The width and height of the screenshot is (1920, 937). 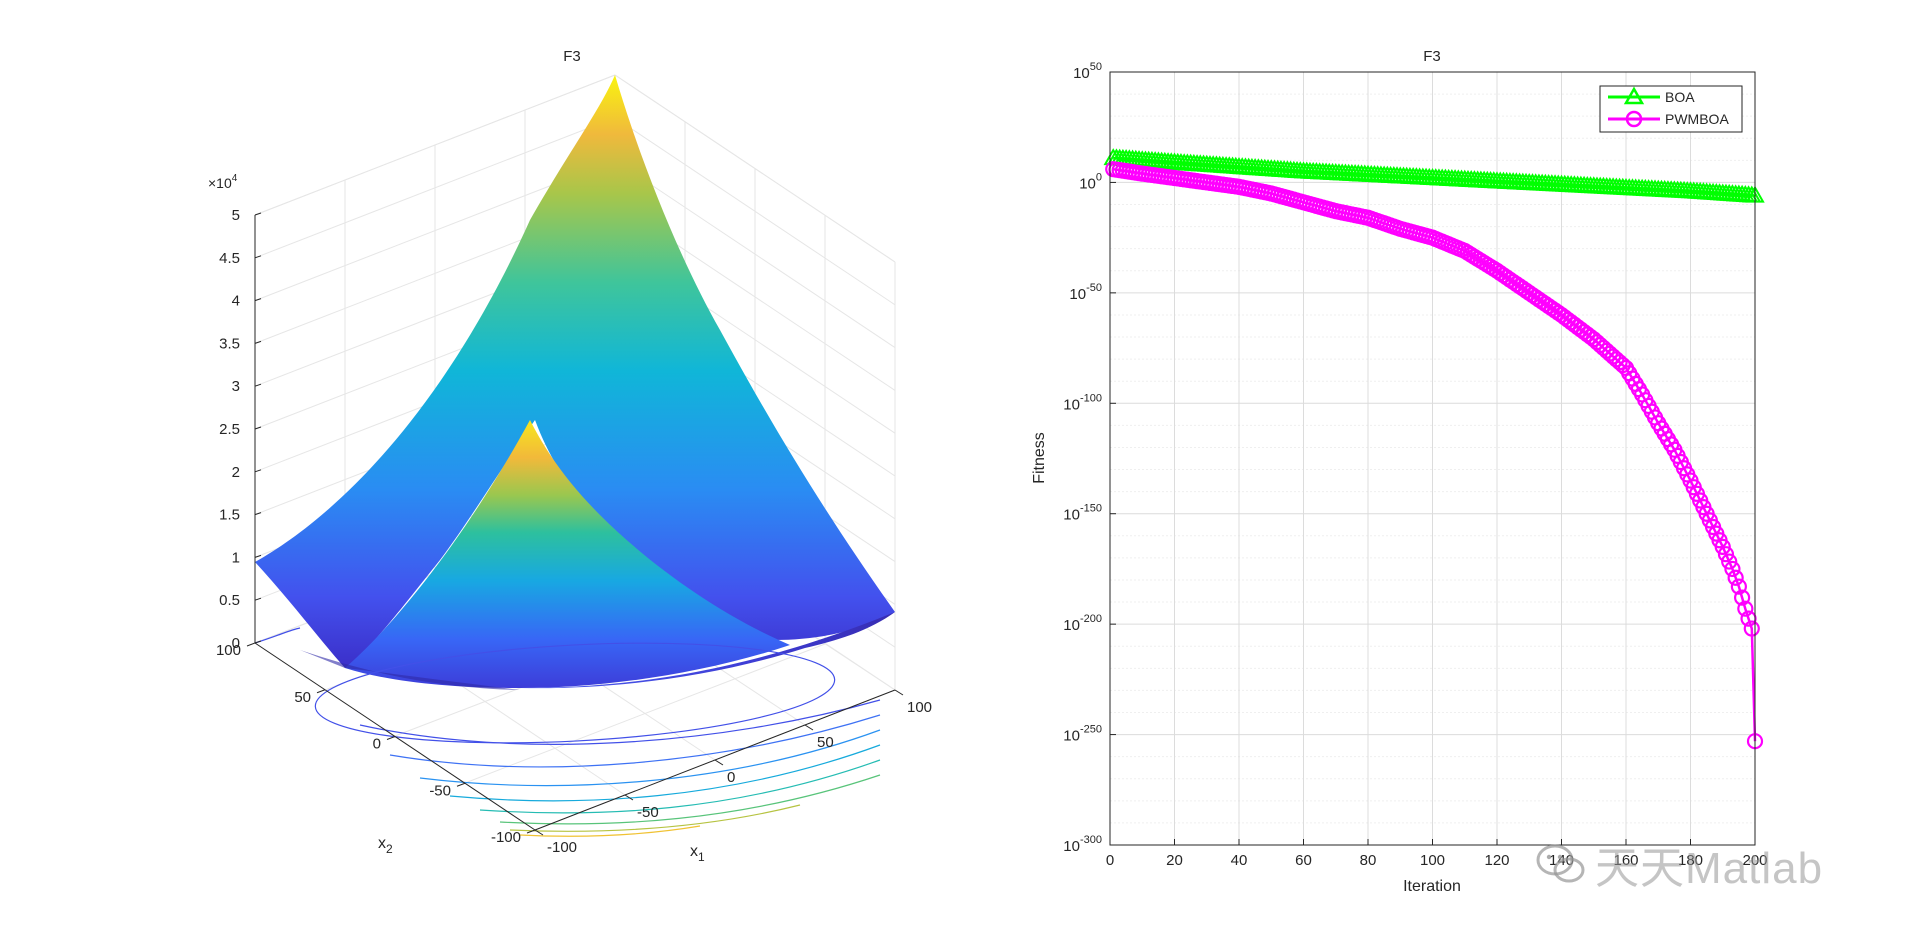 I want to click on surface-front-peak, so click(x=567, y=554).